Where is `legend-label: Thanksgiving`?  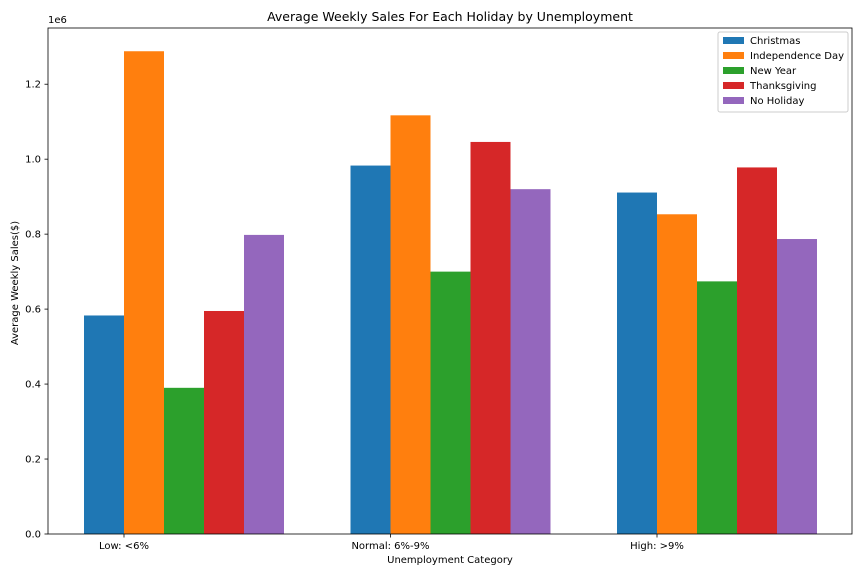 legend-label: Thanksgiving is located at coordinates (782, 86).